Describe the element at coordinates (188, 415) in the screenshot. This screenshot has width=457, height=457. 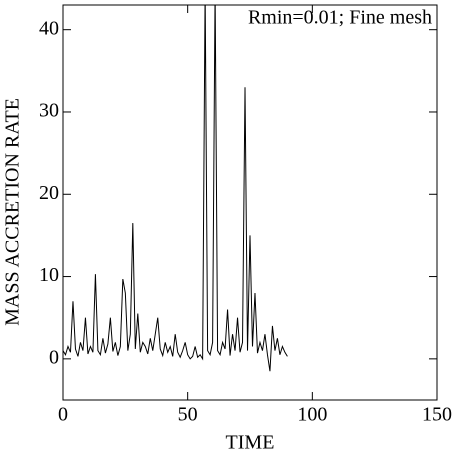
I see `x-tick-label: 50` at that location.